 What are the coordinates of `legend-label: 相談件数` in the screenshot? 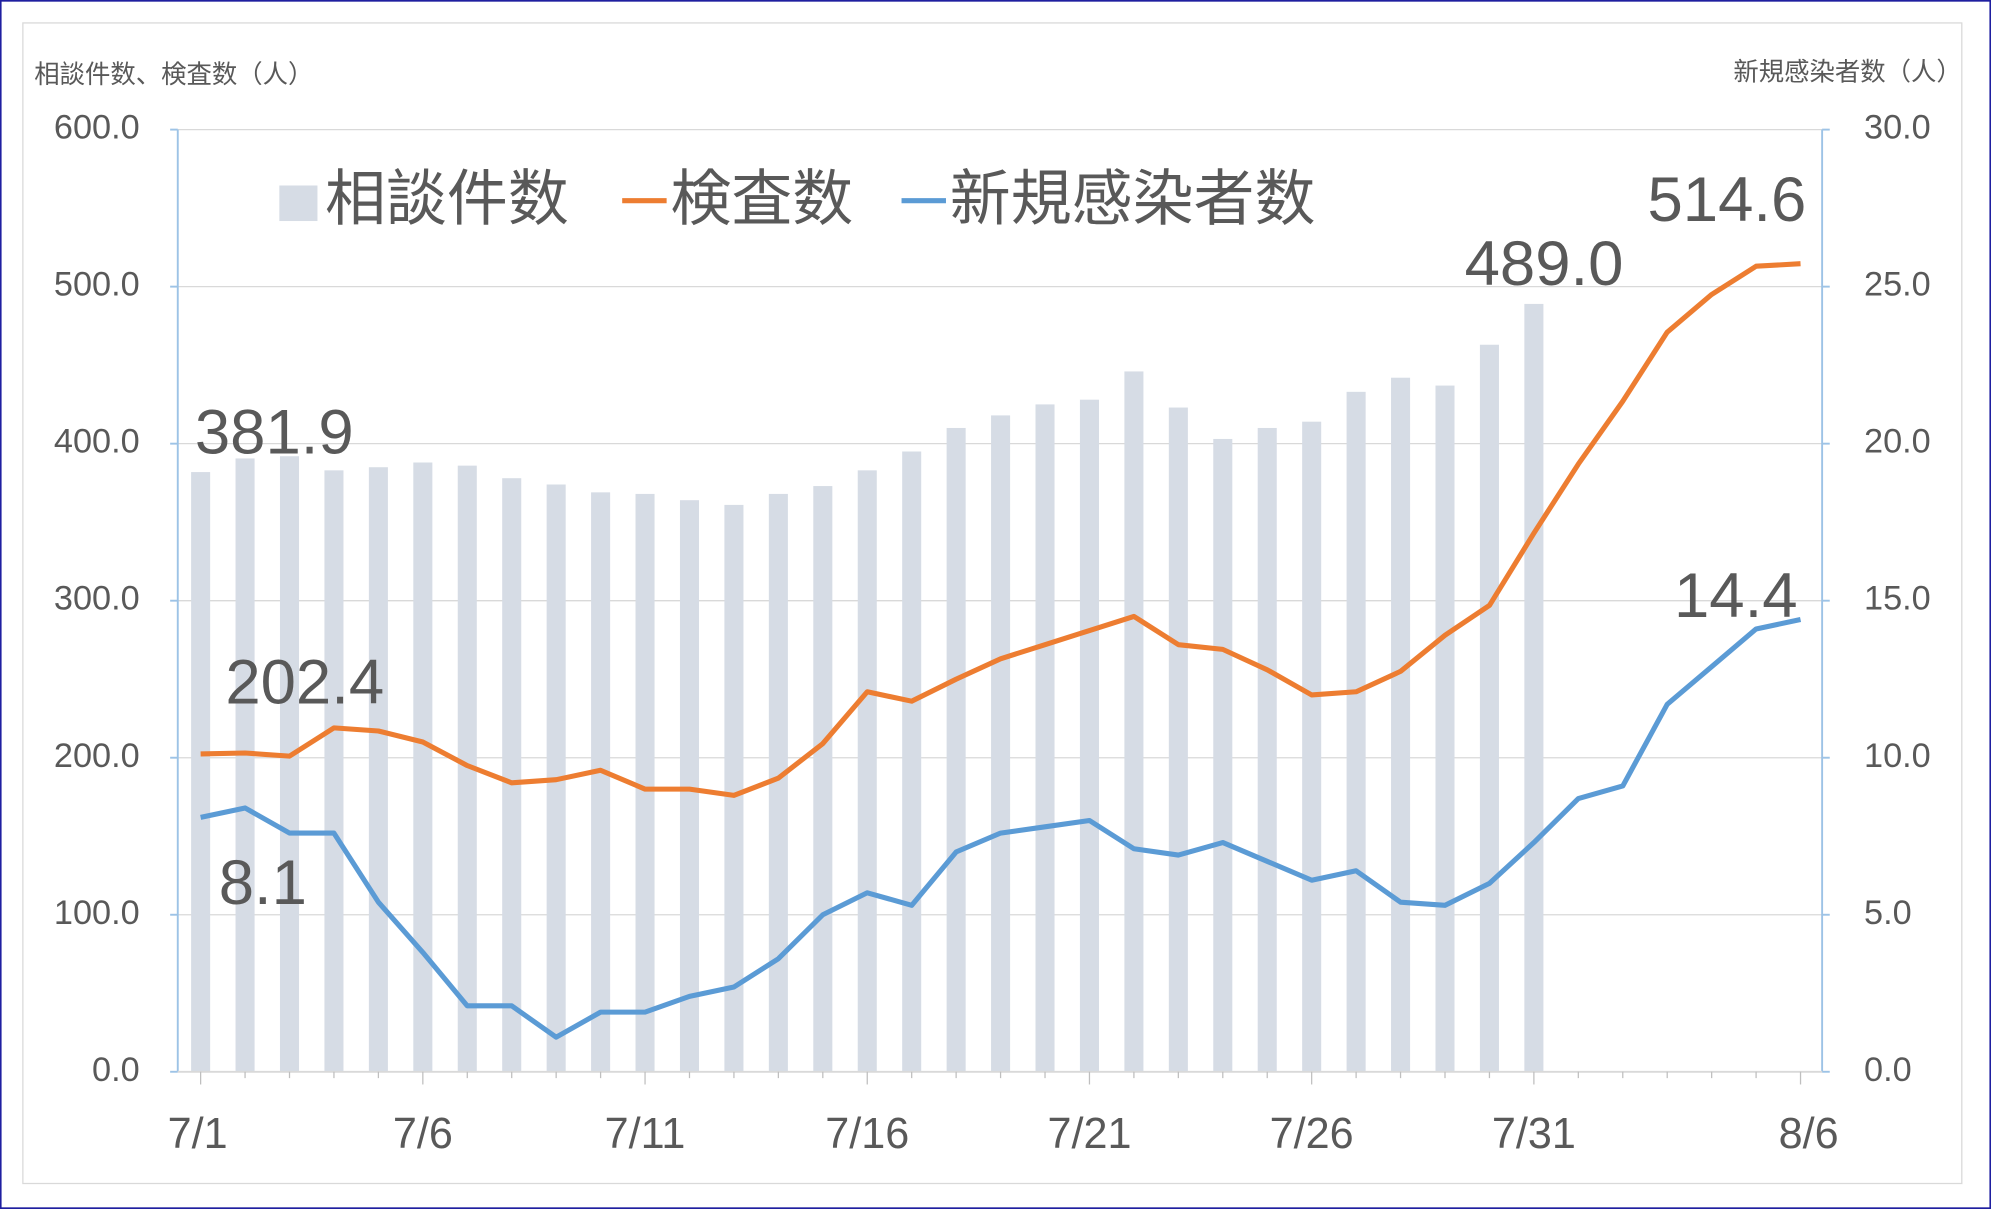 It's located at (447, 198).